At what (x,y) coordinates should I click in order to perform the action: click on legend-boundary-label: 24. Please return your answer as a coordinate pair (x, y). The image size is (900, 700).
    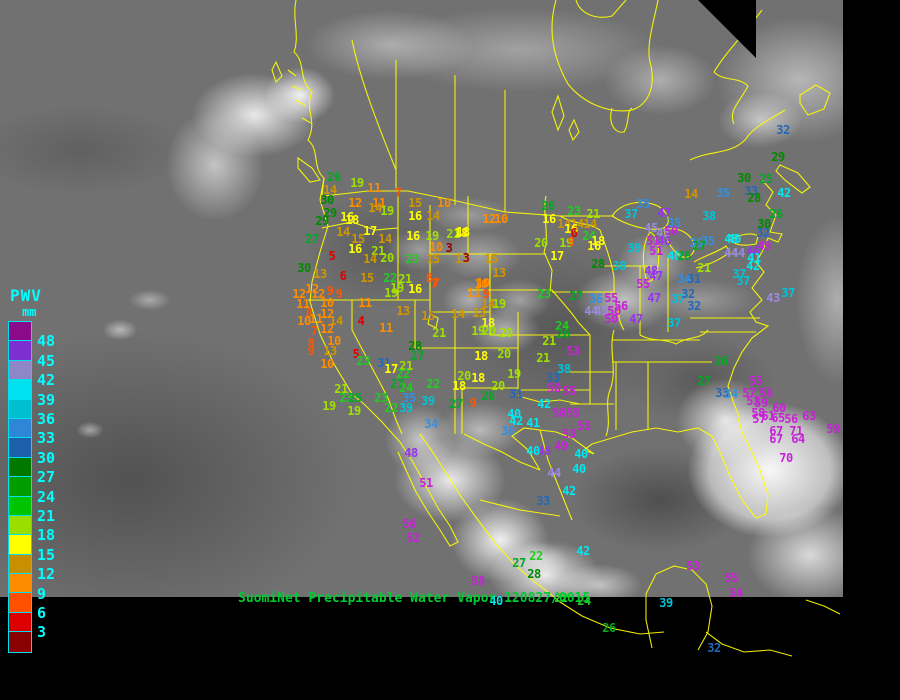
    Looking at the image, I should click on (46, 496).